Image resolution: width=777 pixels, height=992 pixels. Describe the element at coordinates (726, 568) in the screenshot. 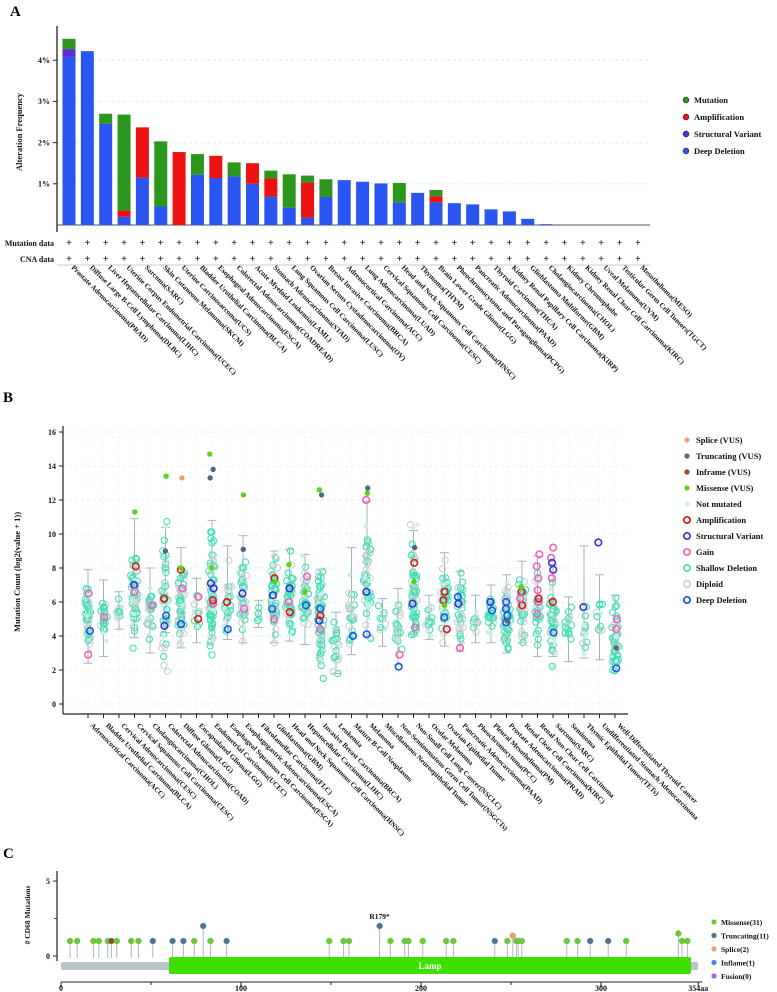

I see `legend-label: Shallow Deletion` at that location.